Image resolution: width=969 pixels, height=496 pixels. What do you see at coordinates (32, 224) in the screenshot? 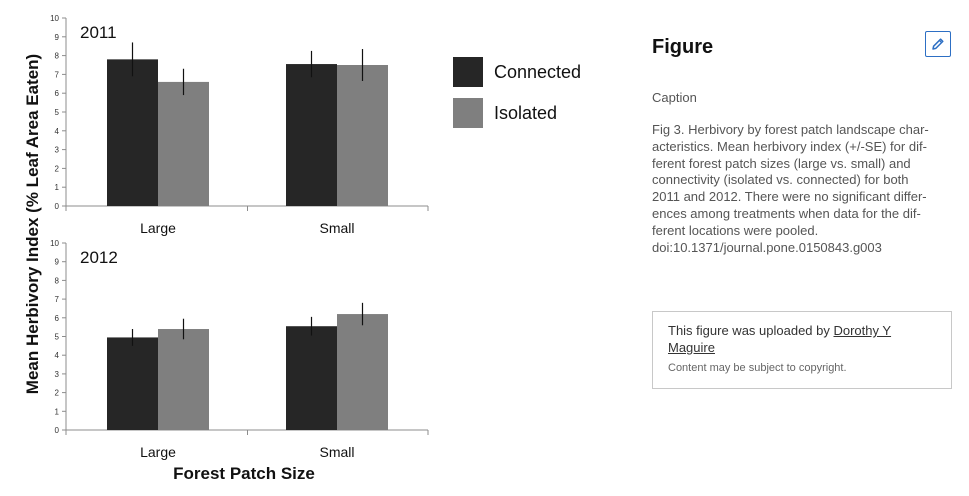
I see `y-axis-title: Mean Herbivory Index (% Leaf Area Eaten)` at bounding box center [32, 224].